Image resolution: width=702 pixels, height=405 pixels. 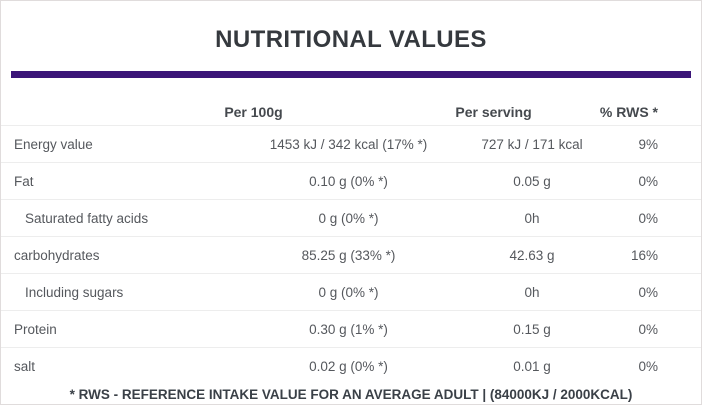 I want to click on table-row-salt: salt 0.02 g (0% *) 0.01 g 0%, so click(x=351, y=366).